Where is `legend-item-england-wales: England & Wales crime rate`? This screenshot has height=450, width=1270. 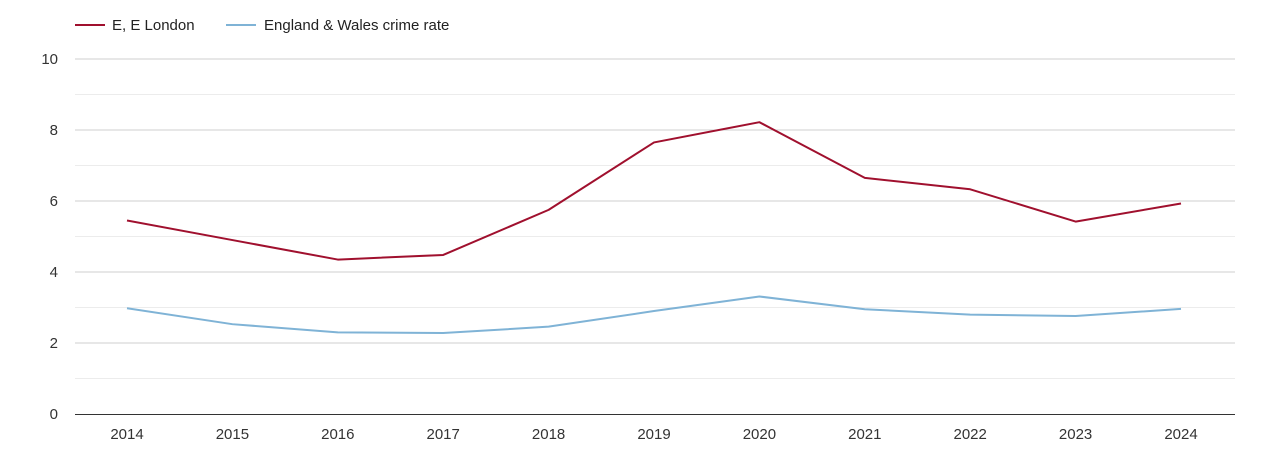 legend-item-england-wales: England & Wales crime rate is located at coordinates (337, 25).